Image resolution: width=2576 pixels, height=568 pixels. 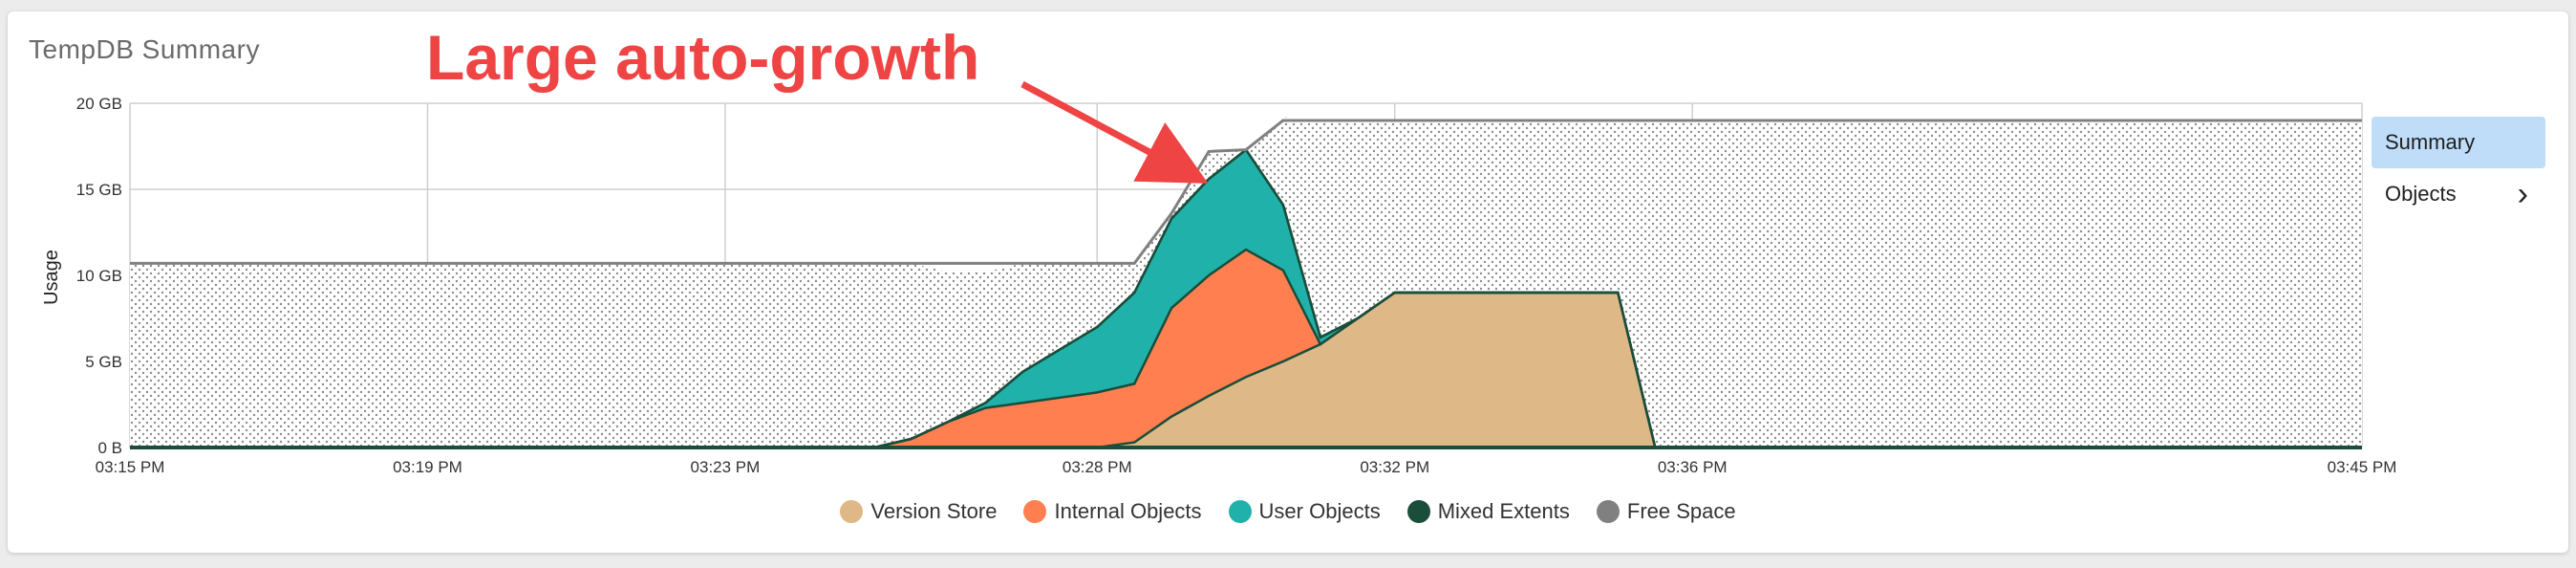 What do you see at coordinates (726, 467) in the screenshot?
I see `x-tick-label: 03:23 PM` at bounding box center [726, 467].